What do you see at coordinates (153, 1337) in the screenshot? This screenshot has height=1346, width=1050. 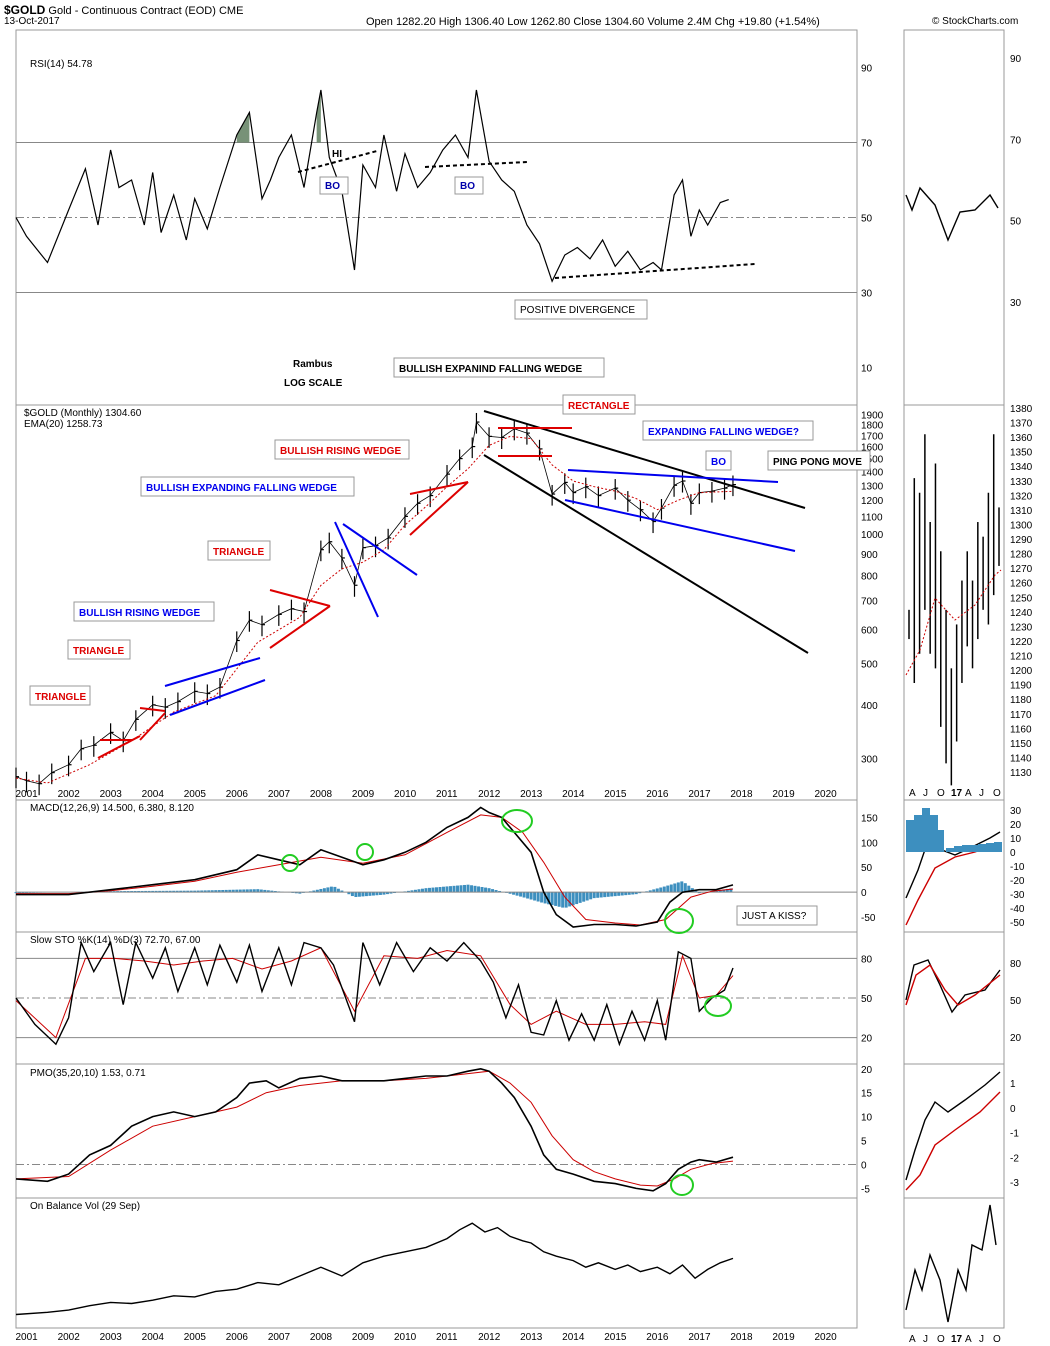 I see `x-tick-label-bottom: 2004` at bounding box center [153, 1337].